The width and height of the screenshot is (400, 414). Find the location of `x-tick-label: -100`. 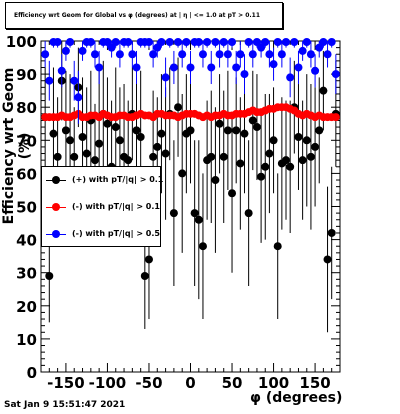

x-tick-label: -100 is located at coordinates (108, 383).